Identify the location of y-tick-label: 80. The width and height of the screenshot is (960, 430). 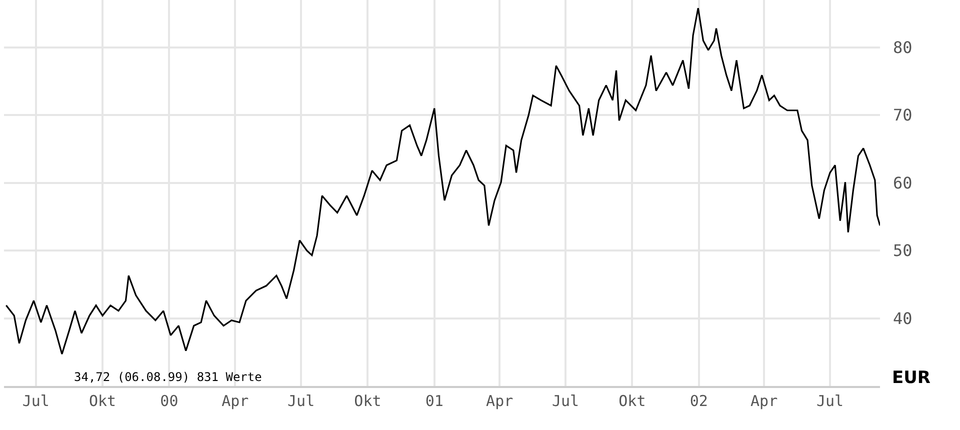
(902, 47).